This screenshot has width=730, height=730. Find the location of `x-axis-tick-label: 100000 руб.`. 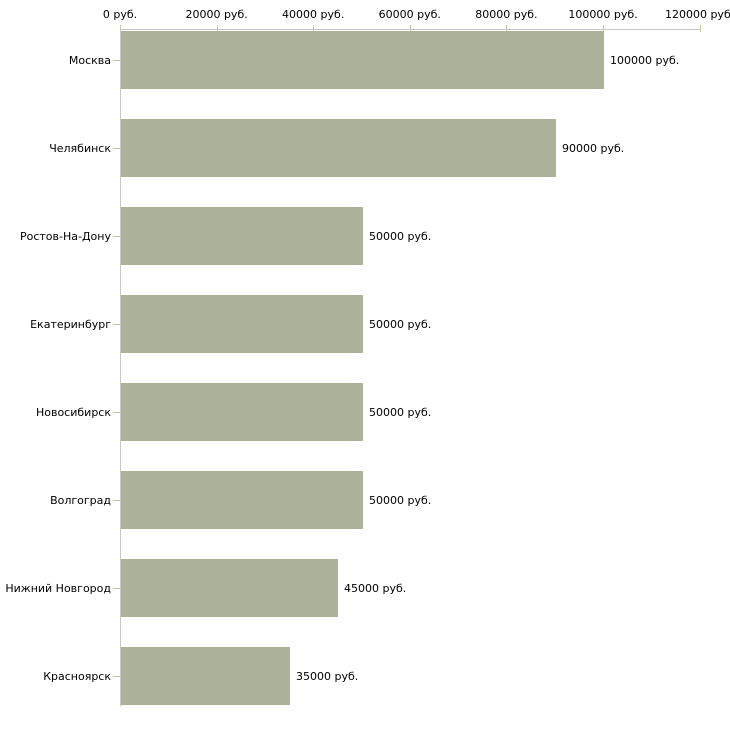

x-axis-tick-label: 100000 руб. is located at coordinates (603, 14).